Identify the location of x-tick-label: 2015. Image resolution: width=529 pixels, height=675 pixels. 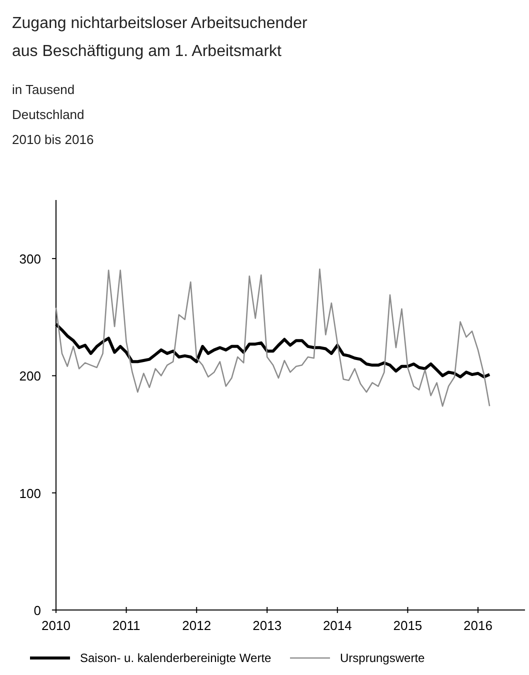
(407, 625).